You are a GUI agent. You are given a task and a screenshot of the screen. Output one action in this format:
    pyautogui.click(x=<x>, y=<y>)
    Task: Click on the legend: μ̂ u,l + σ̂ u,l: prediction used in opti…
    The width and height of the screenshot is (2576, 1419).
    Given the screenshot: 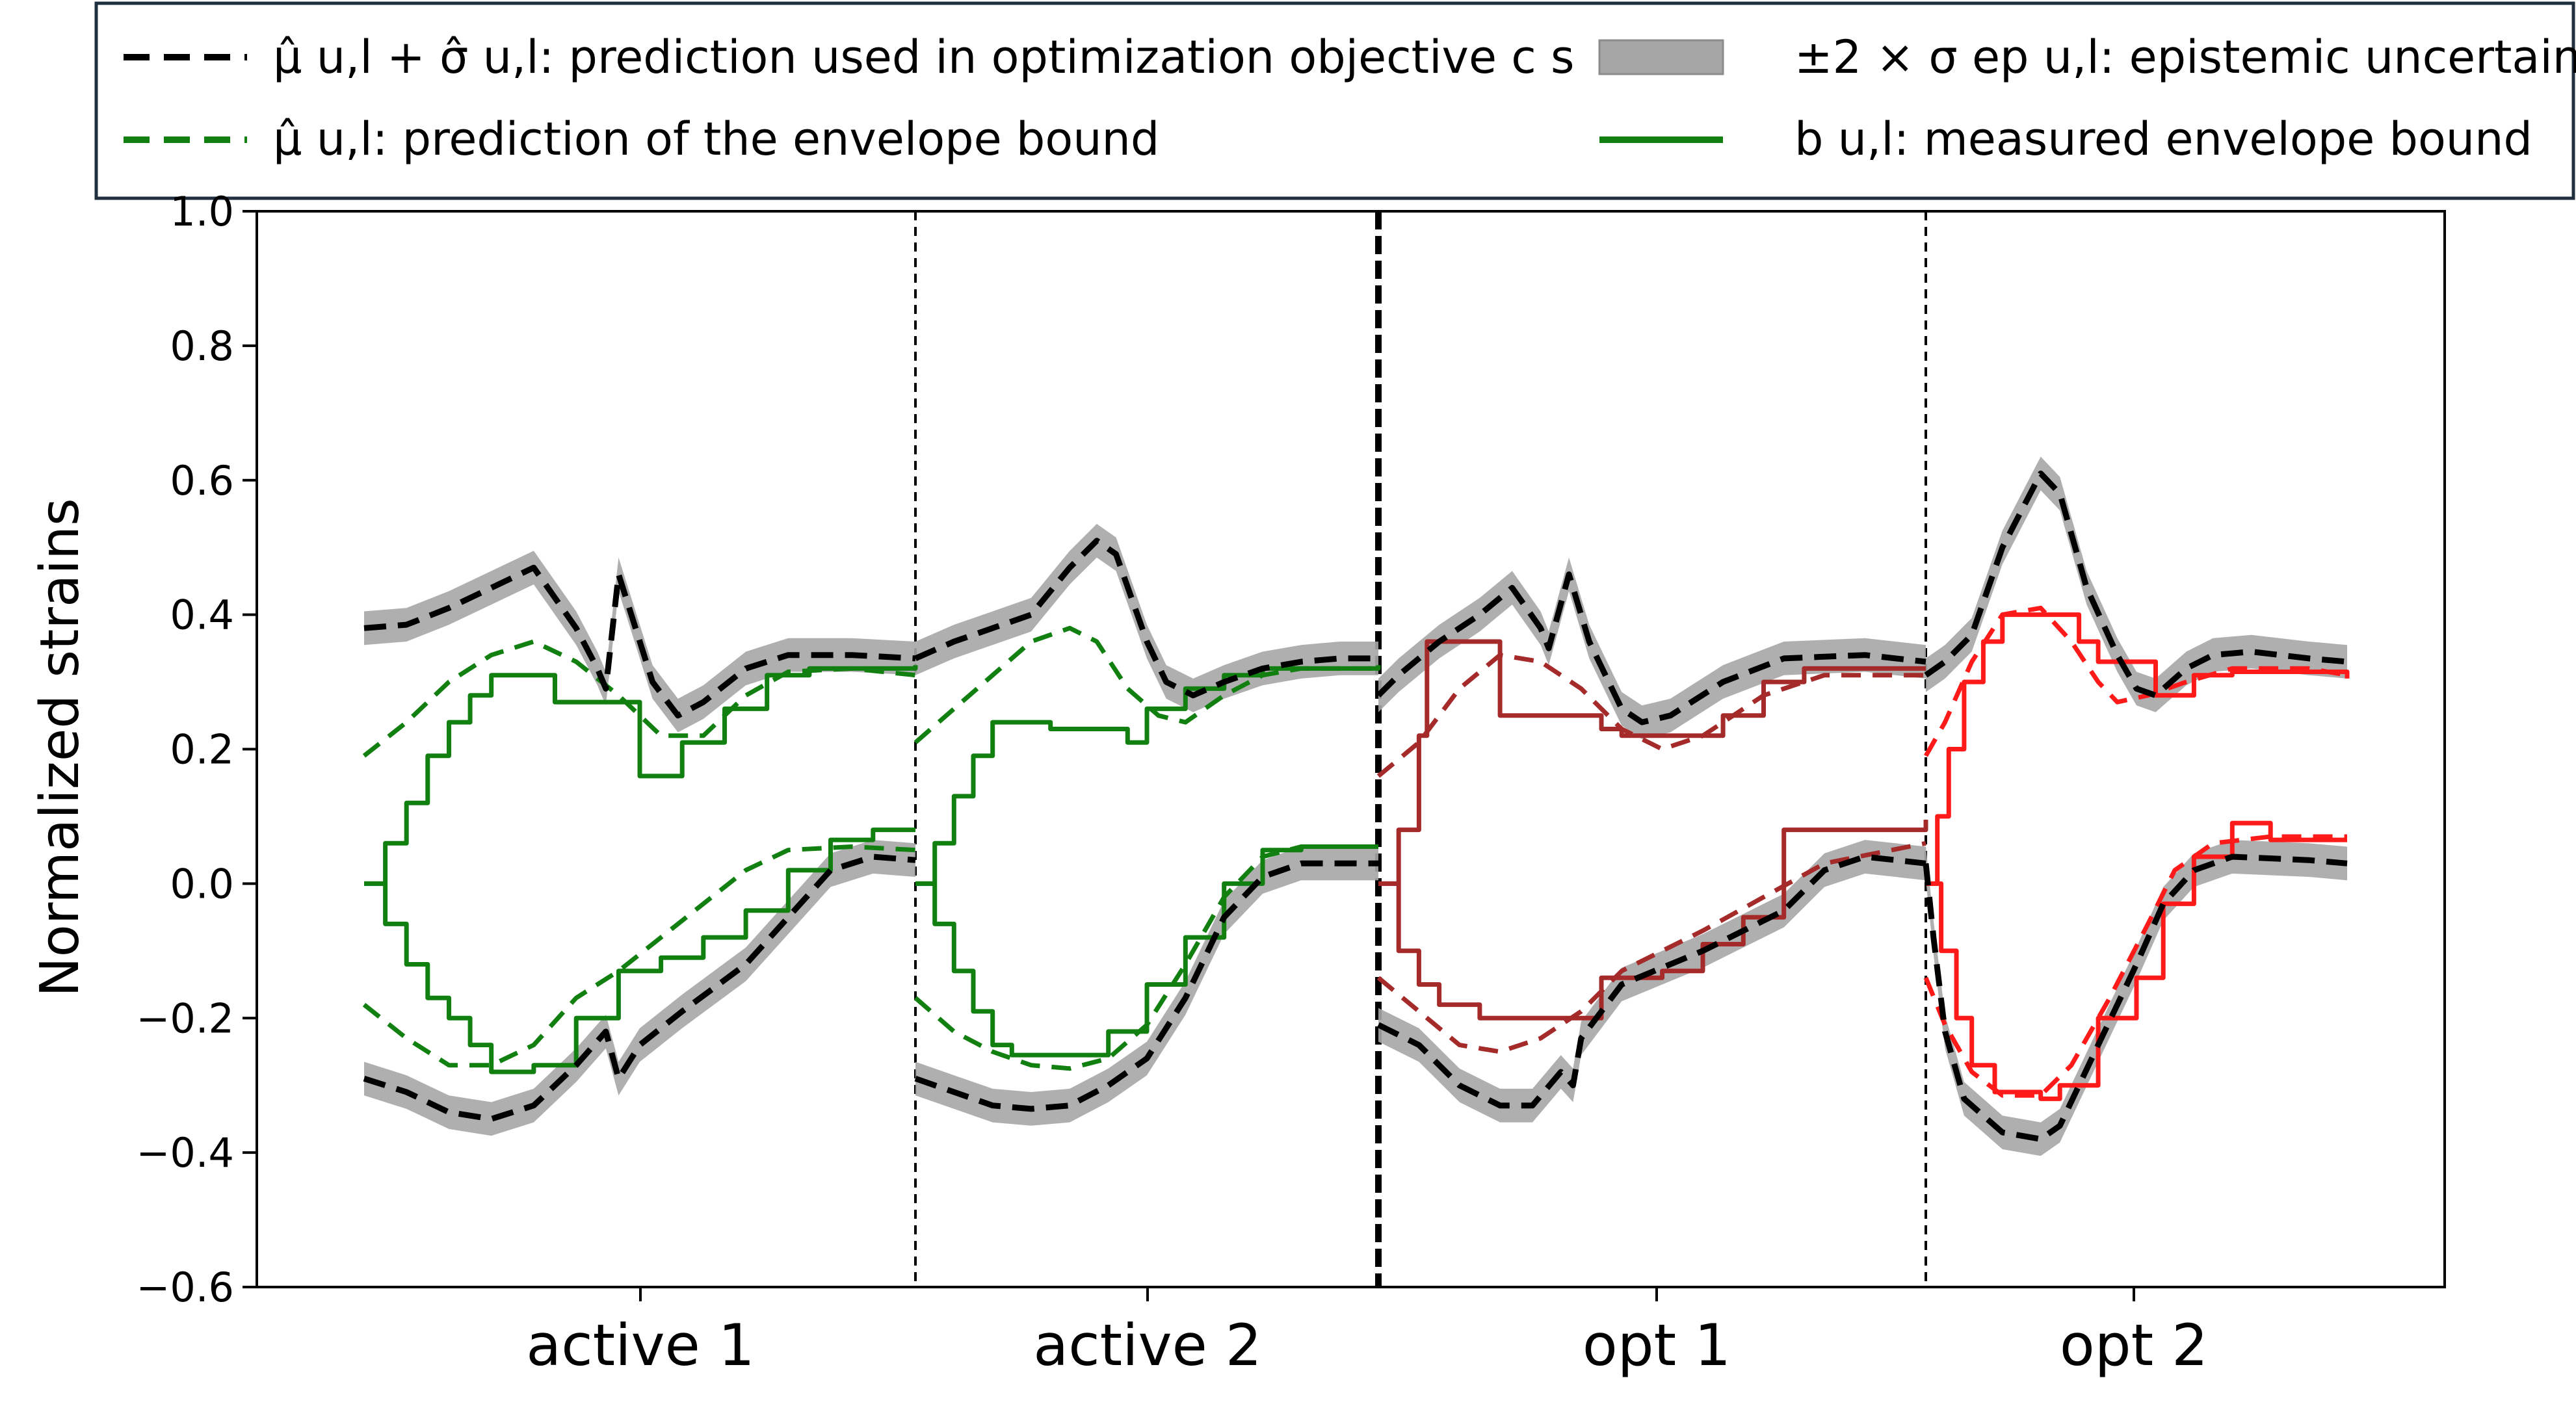 What is the action you would take?
    pyautogui.click(x=1335, y=101)
    